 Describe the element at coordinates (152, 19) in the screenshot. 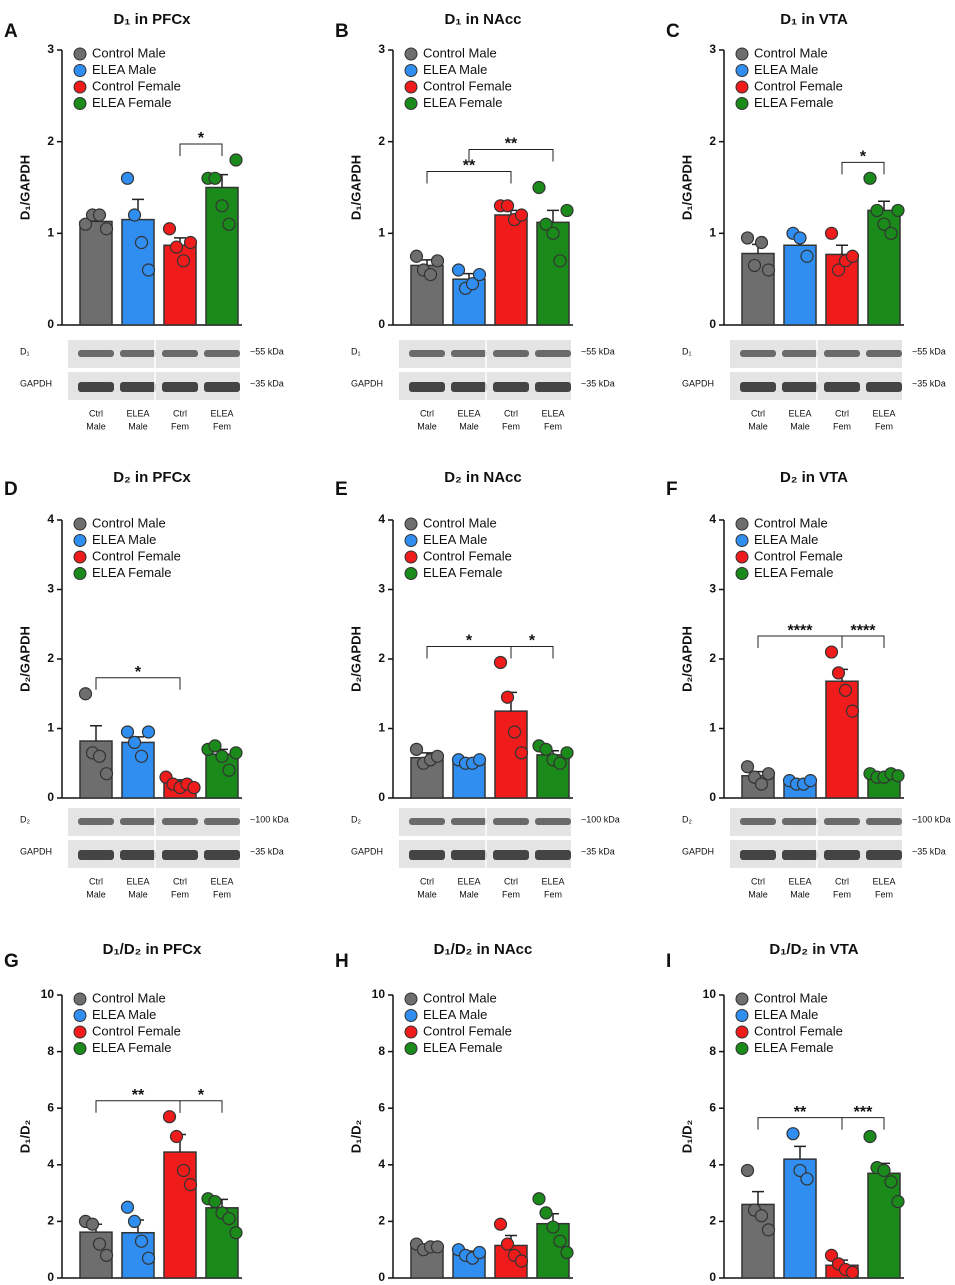

I see `chart-title: D₁ in PFCx` at that location.